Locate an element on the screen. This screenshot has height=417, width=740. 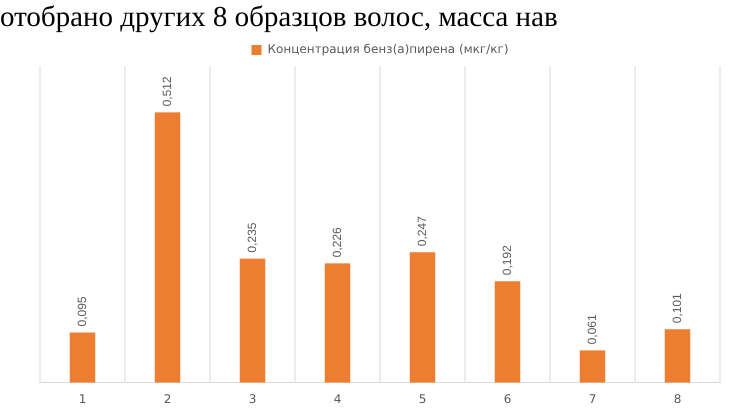
data-label: 0,226 is located at coordinates (337, 242).